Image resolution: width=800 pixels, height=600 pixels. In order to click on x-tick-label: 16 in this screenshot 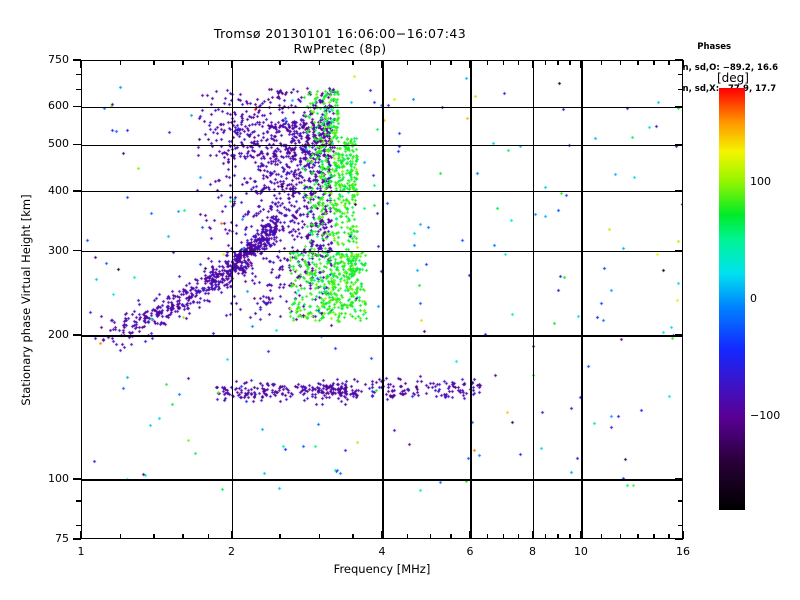, I will do `click(683, 551)`.